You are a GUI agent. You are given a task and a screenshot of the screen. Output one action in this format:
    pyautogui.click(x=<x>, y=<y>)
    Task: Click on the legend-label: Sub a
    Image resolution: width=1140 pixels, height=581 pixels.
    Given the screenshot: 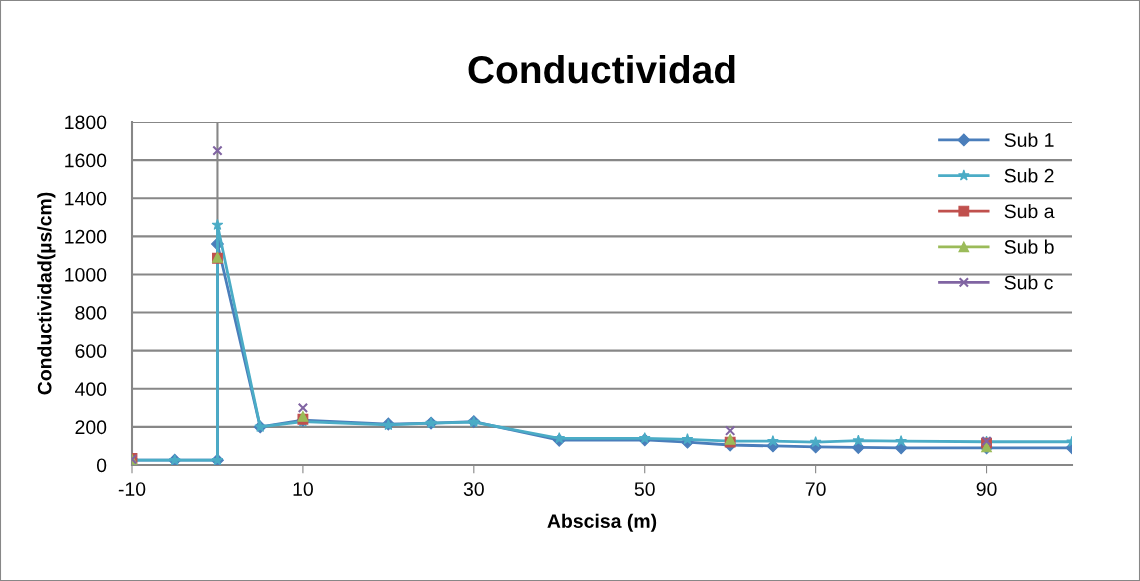 What is the action you would take?
    pyautogui.click(x=1029, y=211)
    